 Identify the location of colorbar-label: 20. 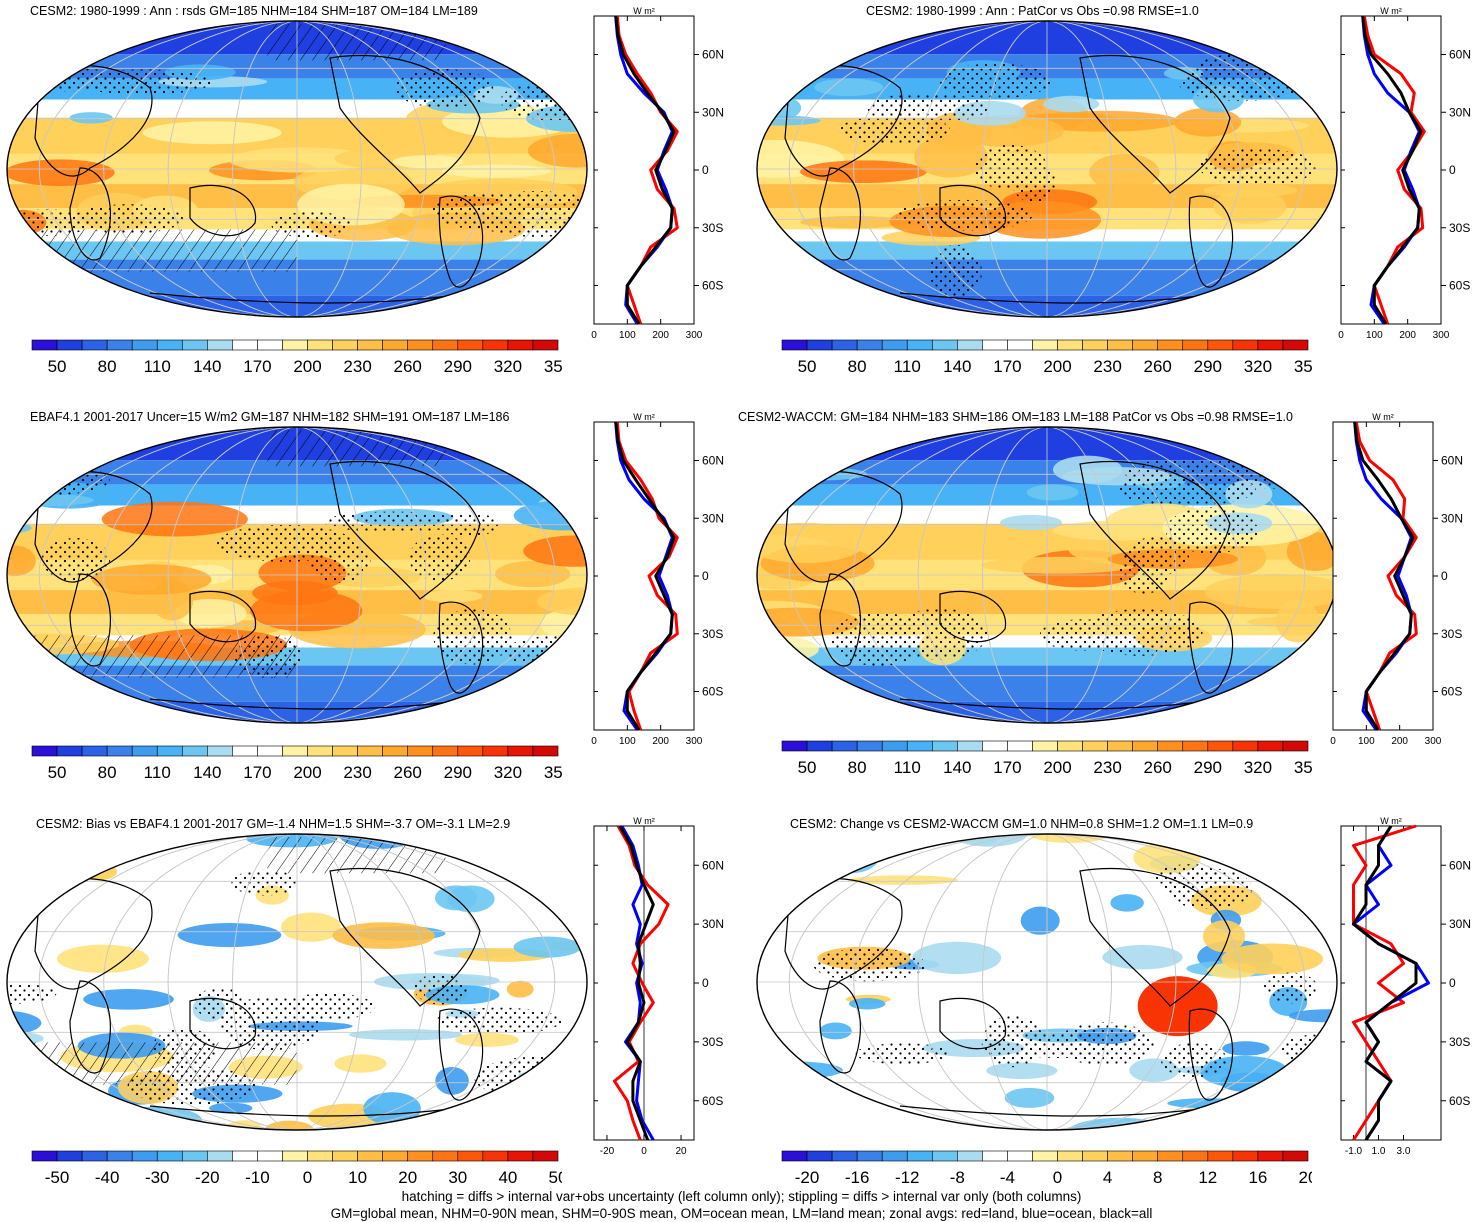
(407, 1177).